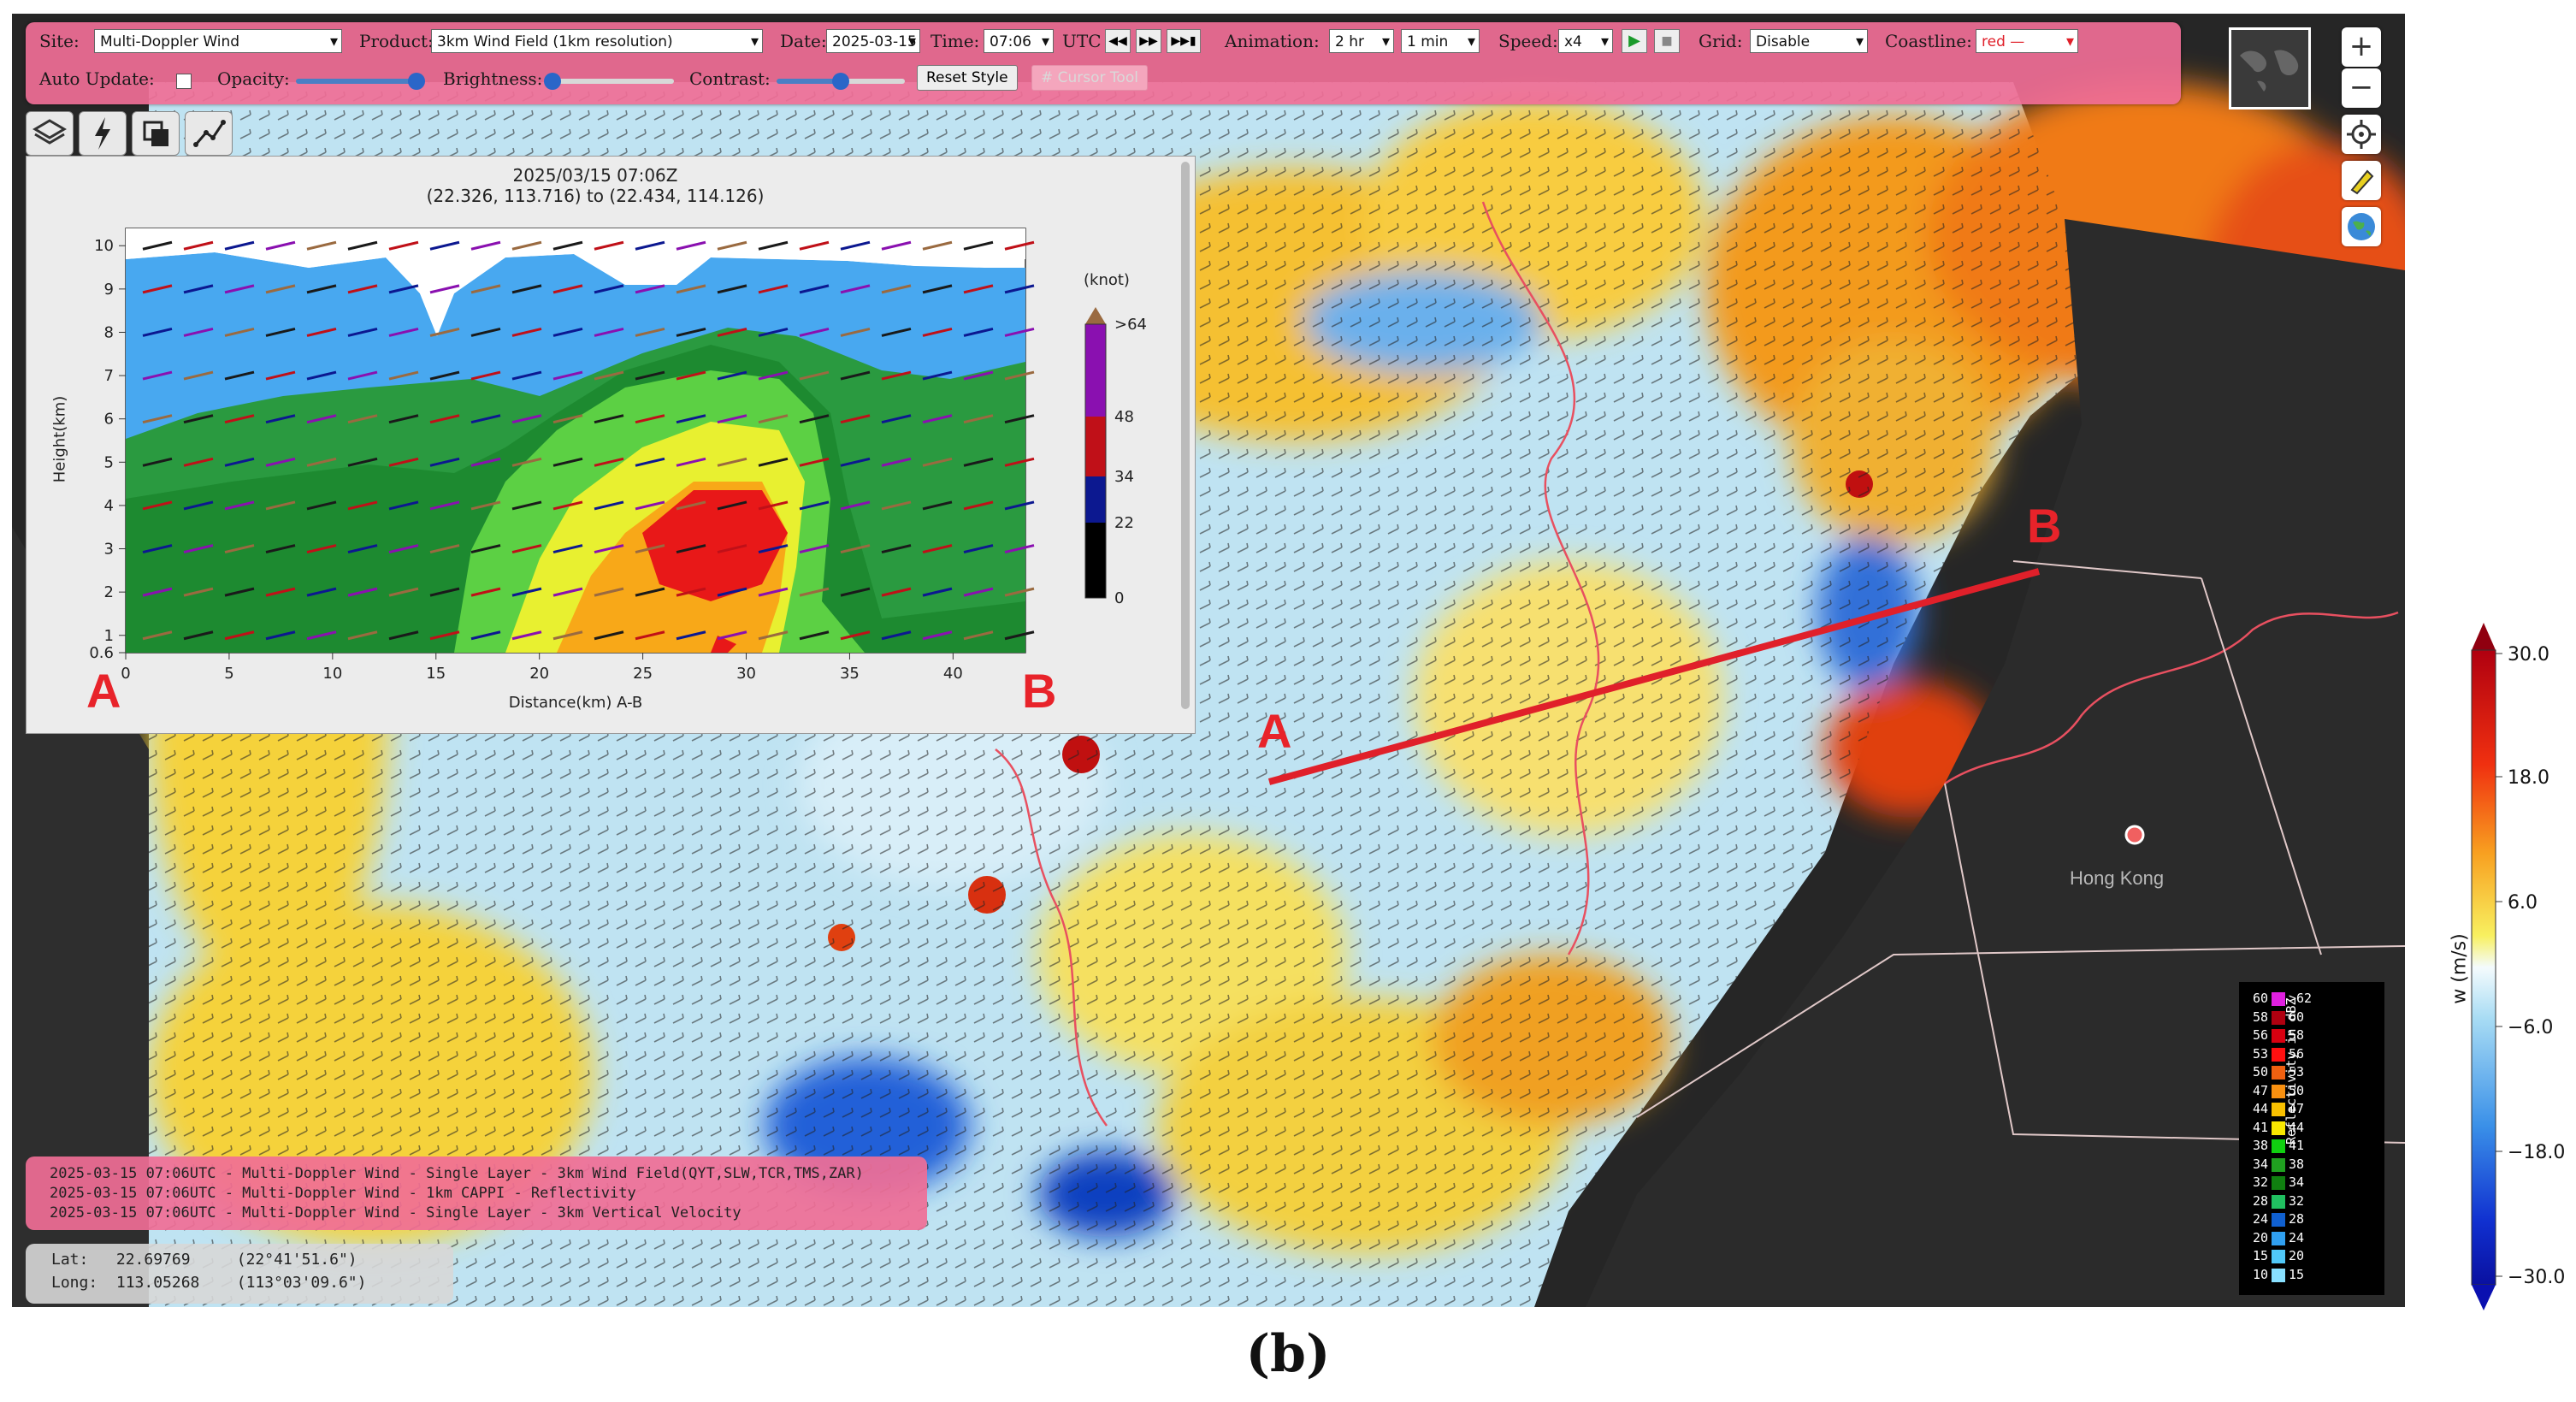  I want to click on lightning-button, so click(103, 134).